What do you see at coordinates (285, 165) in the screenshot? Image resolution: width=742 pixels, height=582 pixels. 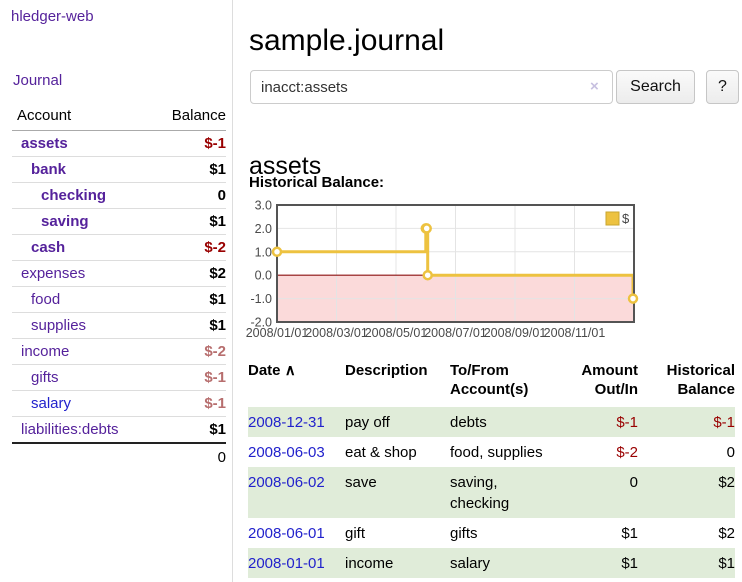 I see `account-heading: assets` at bounding box center [285, 165].